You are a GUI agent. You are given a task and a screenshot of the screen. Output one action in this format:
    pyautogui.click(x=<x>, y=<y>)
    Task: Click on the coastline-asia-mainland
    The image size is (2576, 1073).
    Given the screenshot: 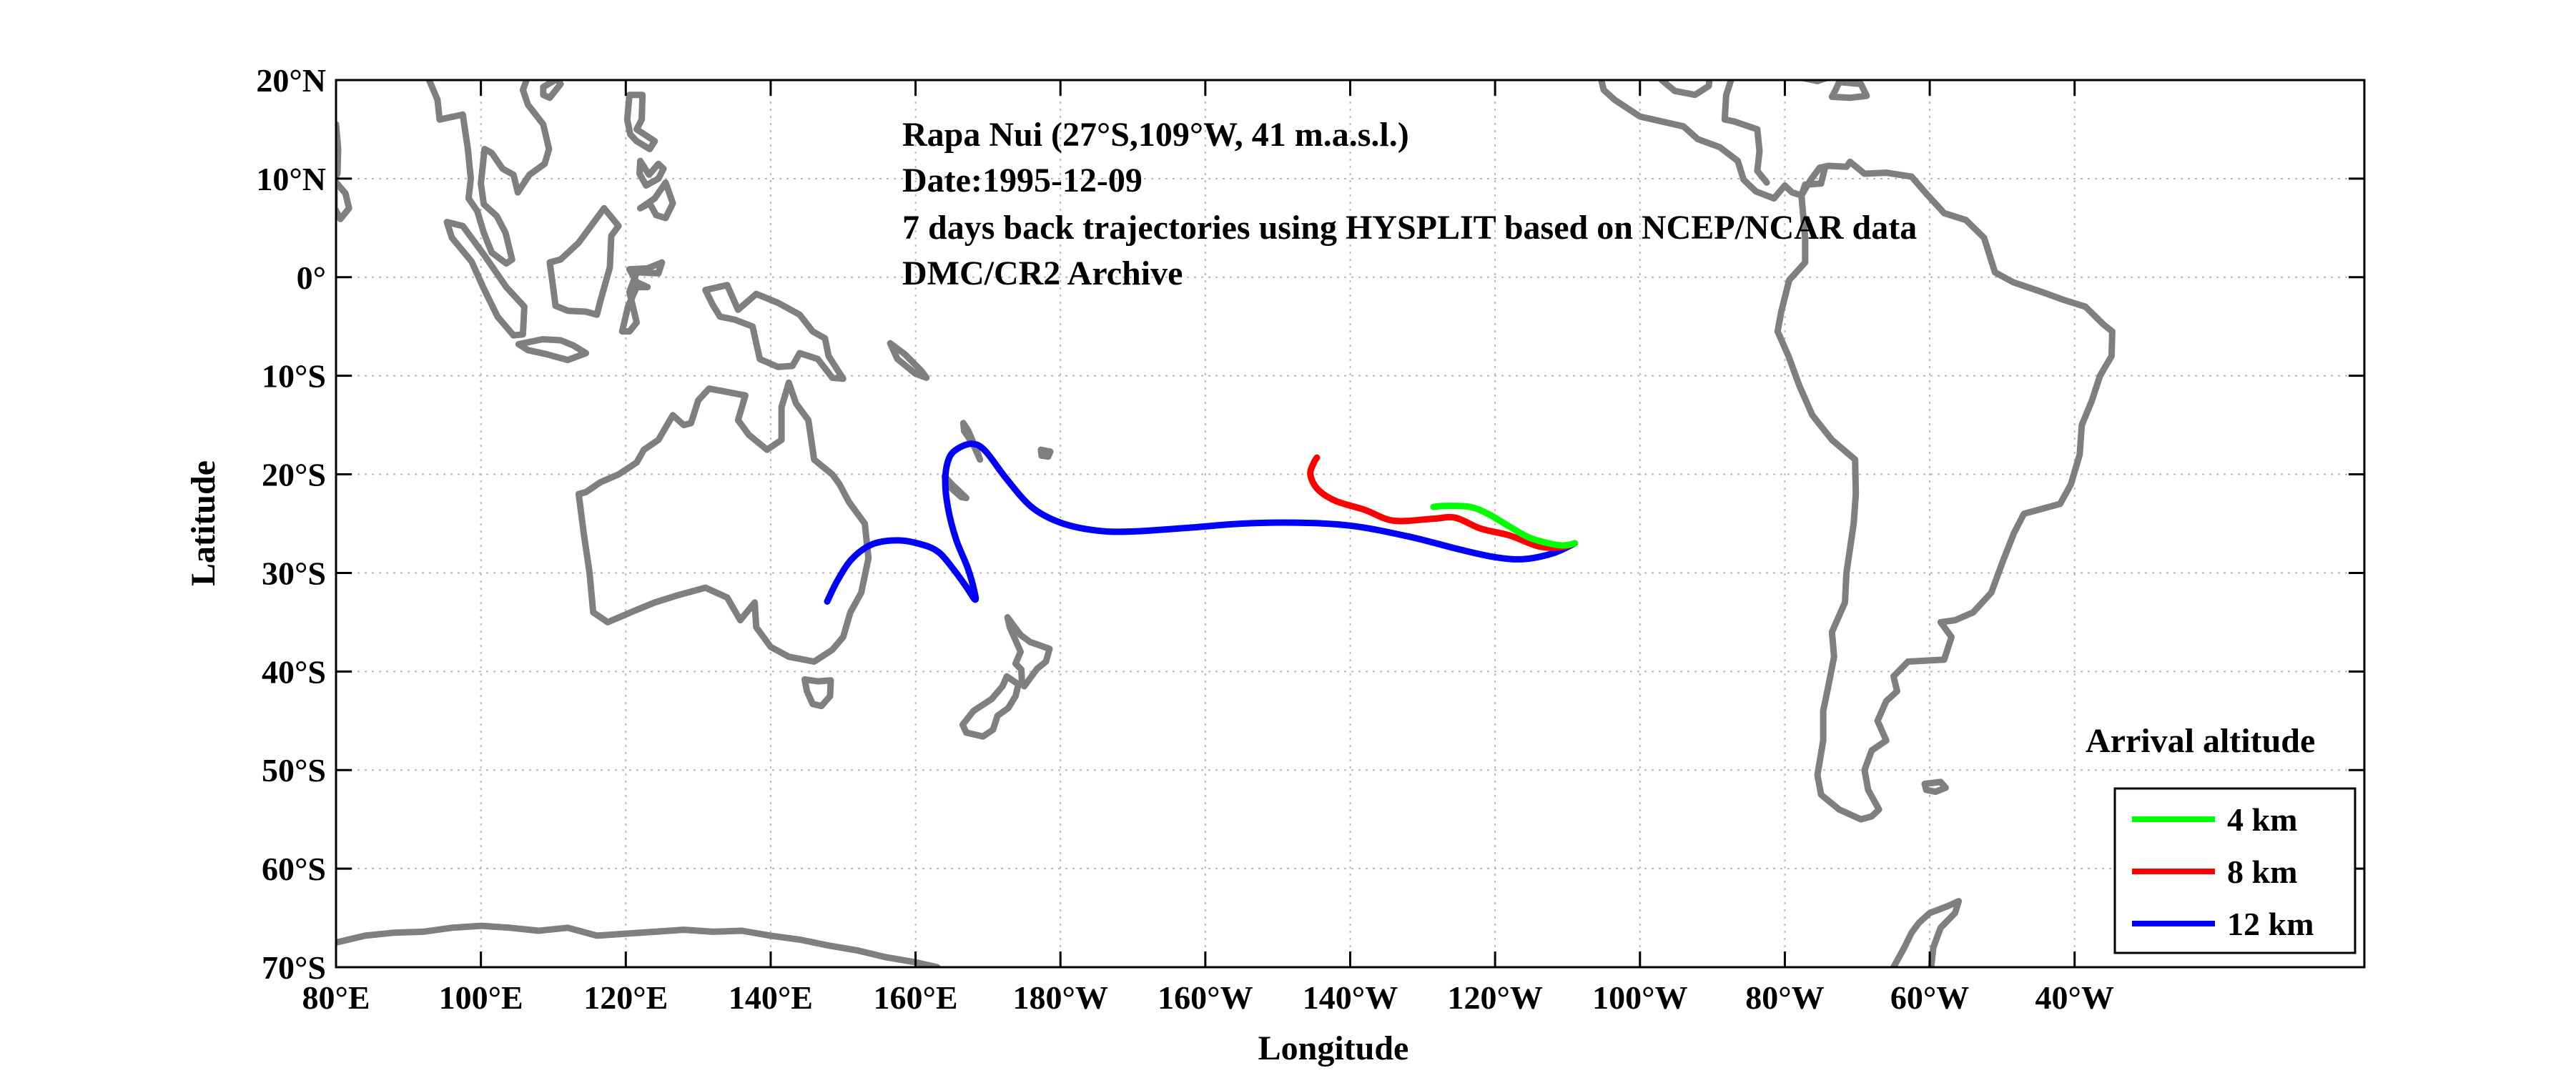 What is the action you would take?
    pyautogui.click(x=339, y=152)
    